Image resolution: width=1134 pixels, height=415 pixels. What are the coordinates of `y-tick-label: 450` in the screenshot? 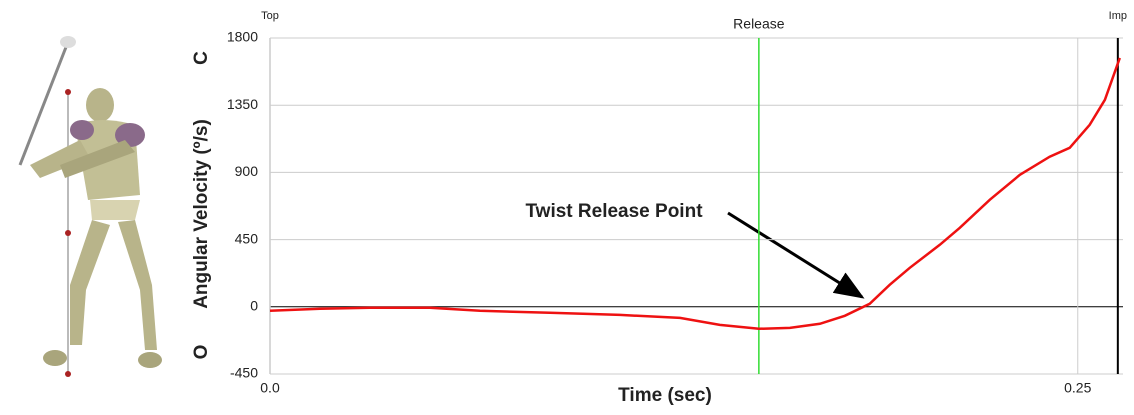 It's located at (247, 238).